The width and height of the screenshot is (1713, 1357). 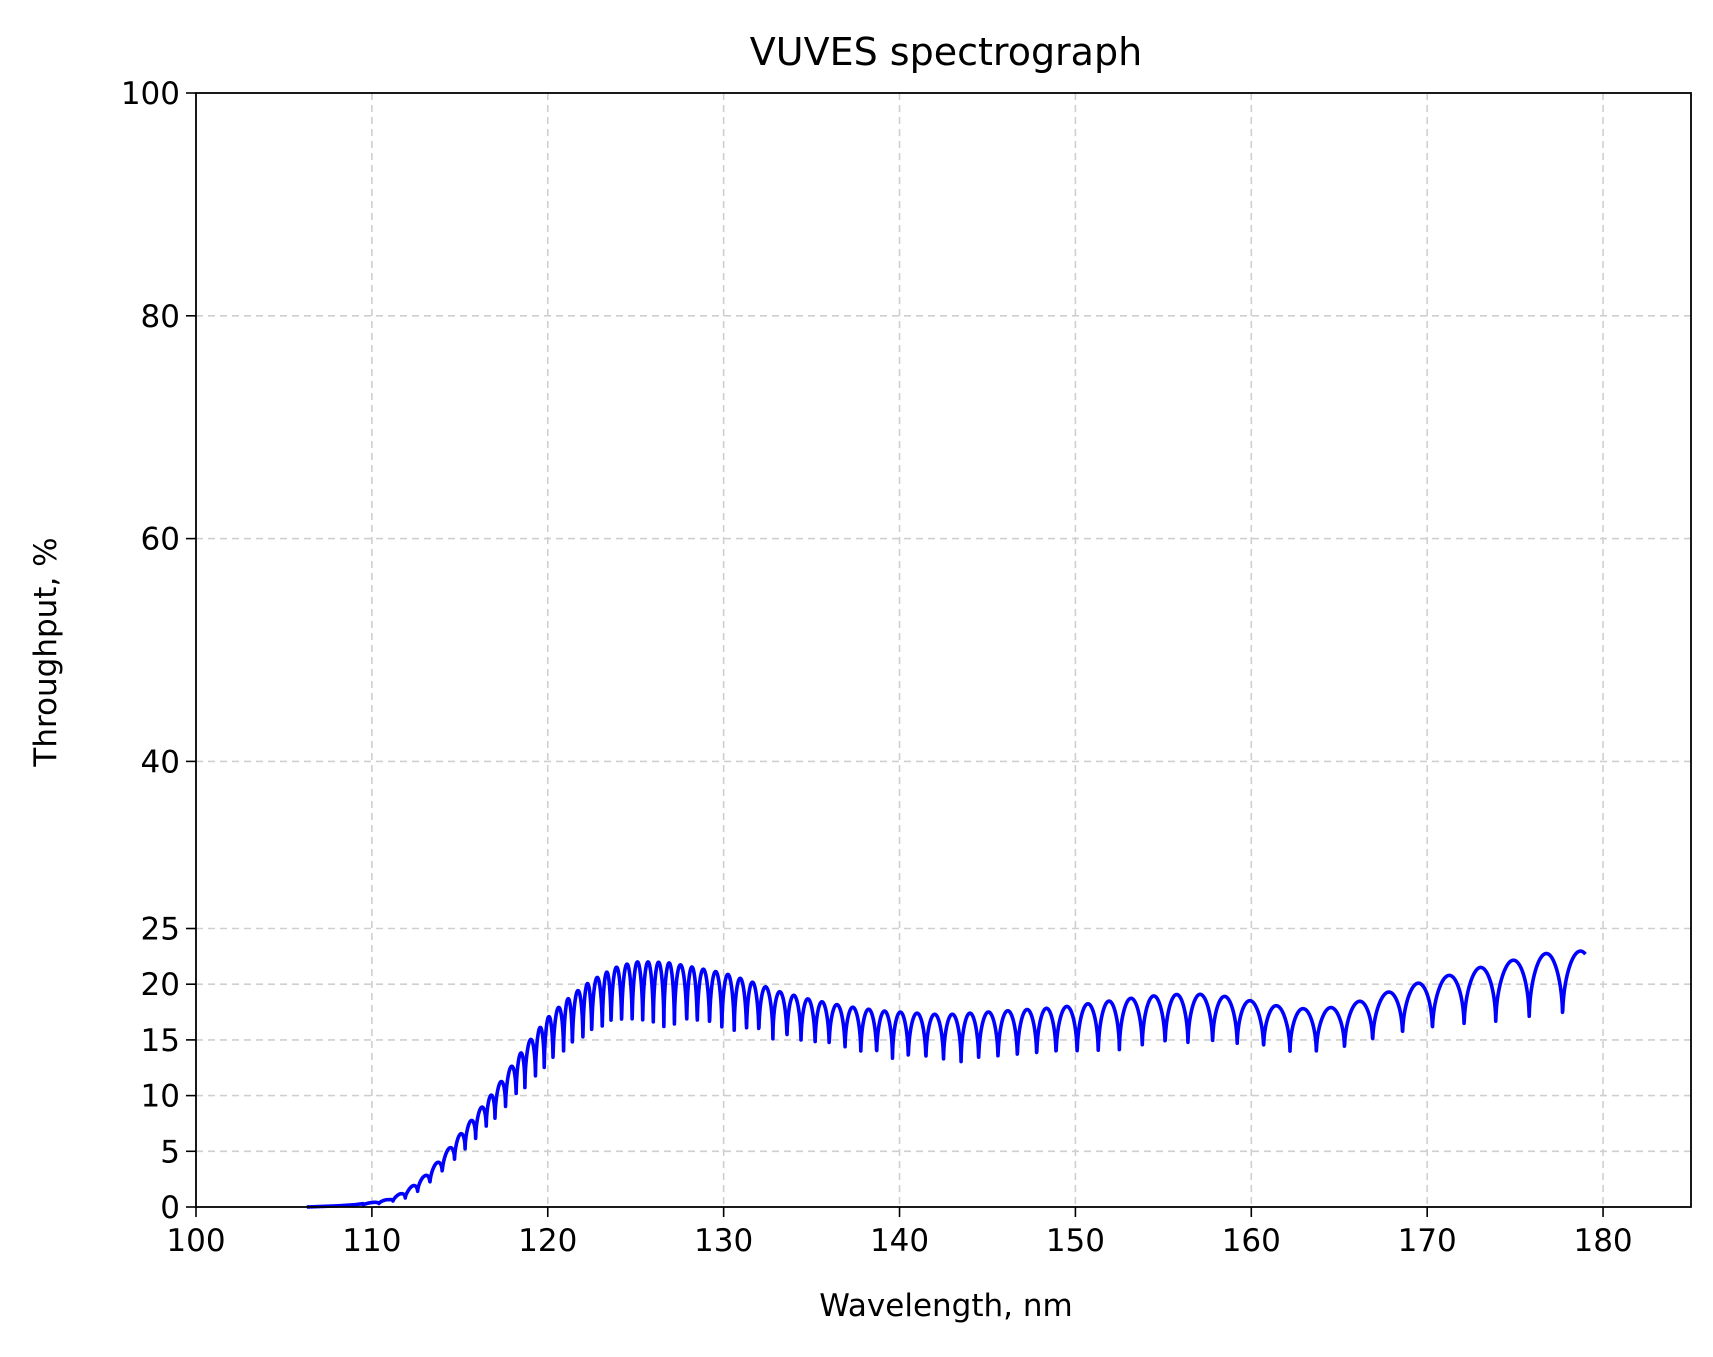 What do you see at coordinates (547, 1241) in the screenshot?
I see `x-tick-label: 120` at bounding box center [547, 1241].